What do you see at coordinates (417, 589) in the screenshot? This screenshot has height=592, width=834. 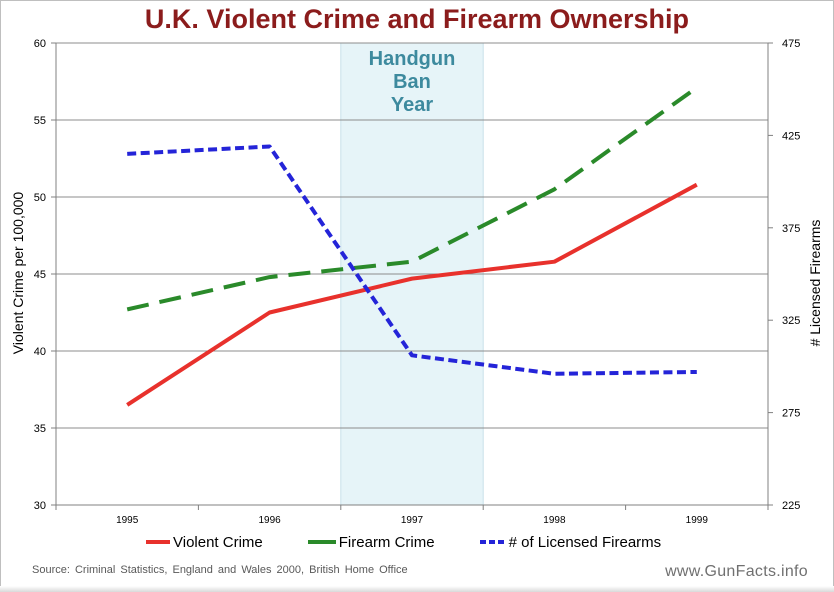 I see `bottom-shadow` at bounding box center [417, 589].